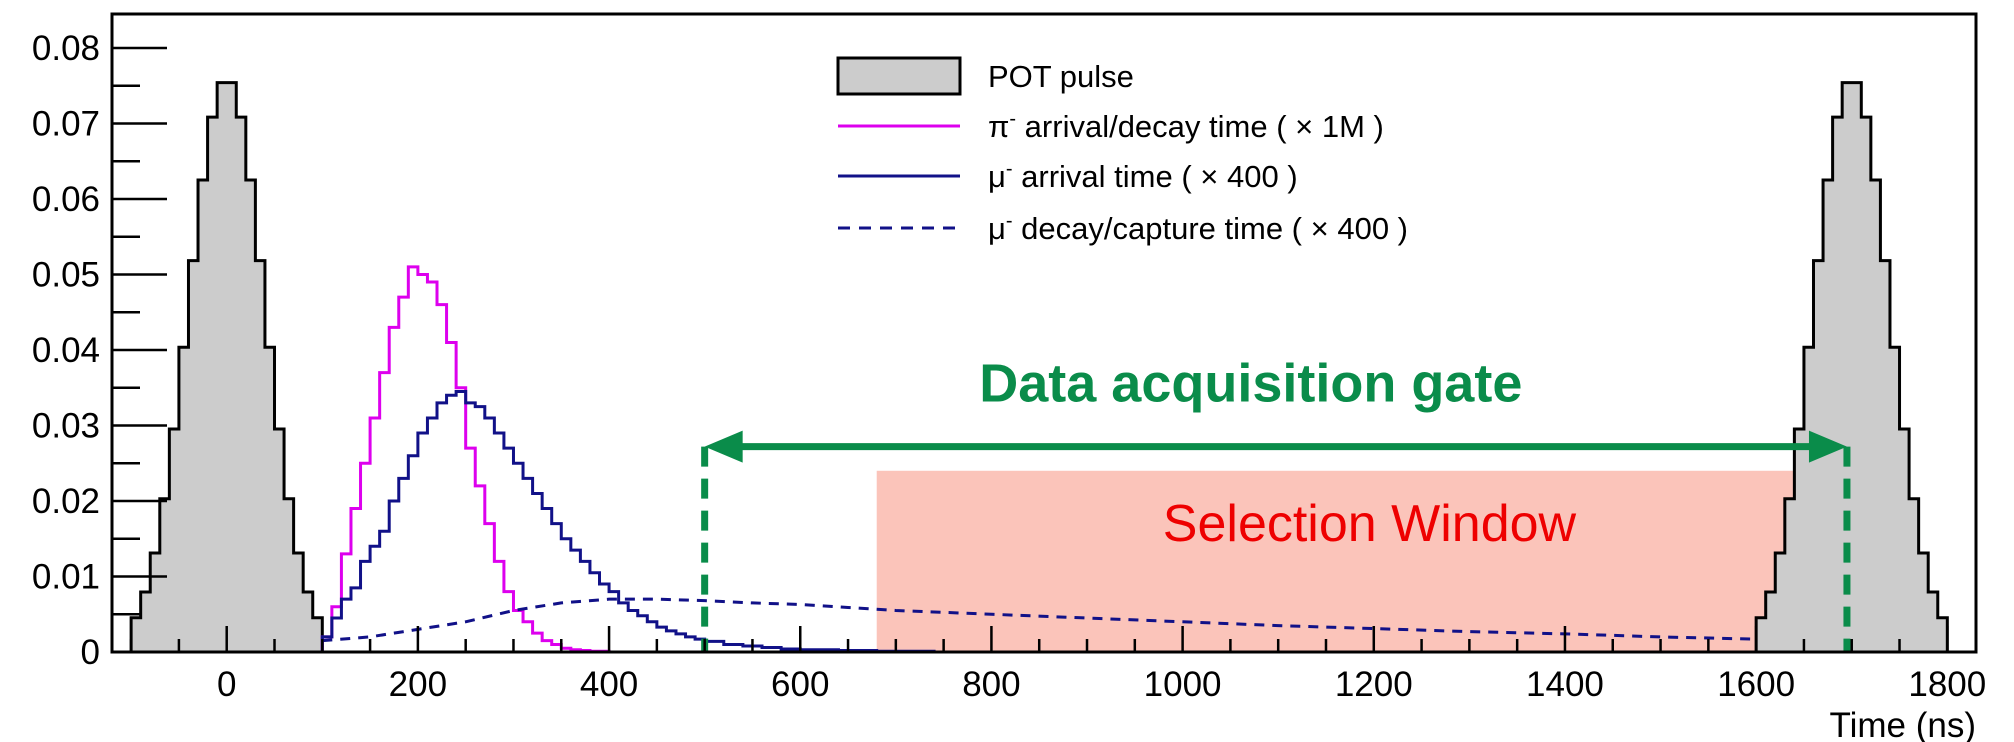  I want to click on y-tick-label: 0.06, so click(66, 199).